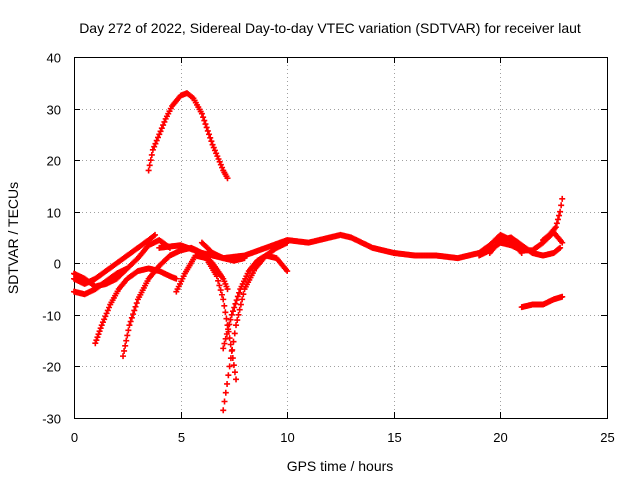 The image size is (640, 480). Describe the element at coordinates (394, 437) in the screenshot. I see `x-tick-label: 15` at that location.